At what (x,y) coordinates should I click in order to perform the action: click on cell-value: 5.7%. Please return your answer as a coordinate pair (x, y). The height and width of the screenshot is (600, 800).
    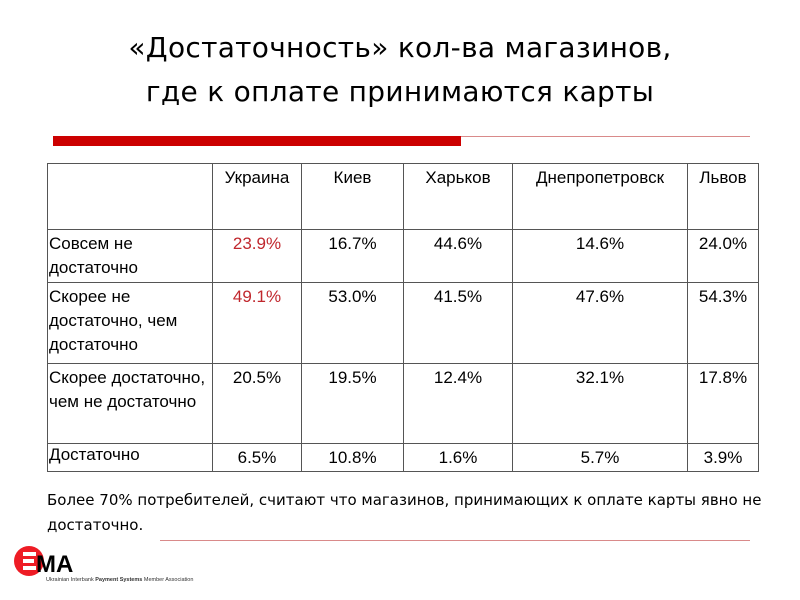
    Looking at the image, I should click on (600, 457).